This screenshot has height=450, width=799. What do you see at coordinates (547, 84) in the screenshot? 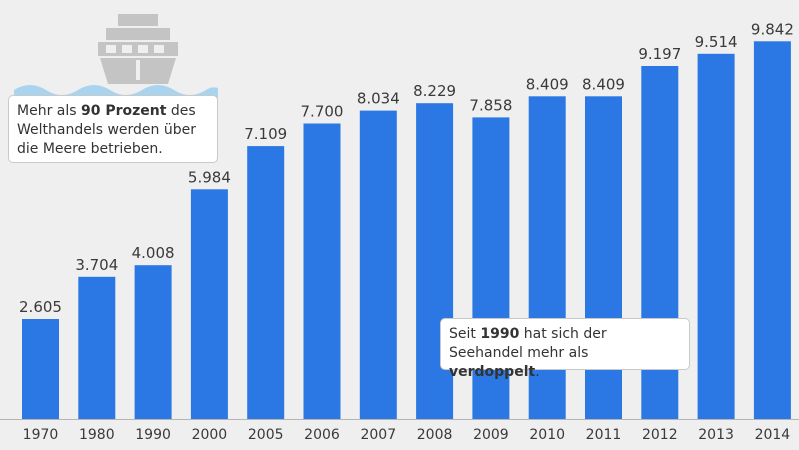
I see `value-label-2010: 8.409` at bounding box center [547, 84].